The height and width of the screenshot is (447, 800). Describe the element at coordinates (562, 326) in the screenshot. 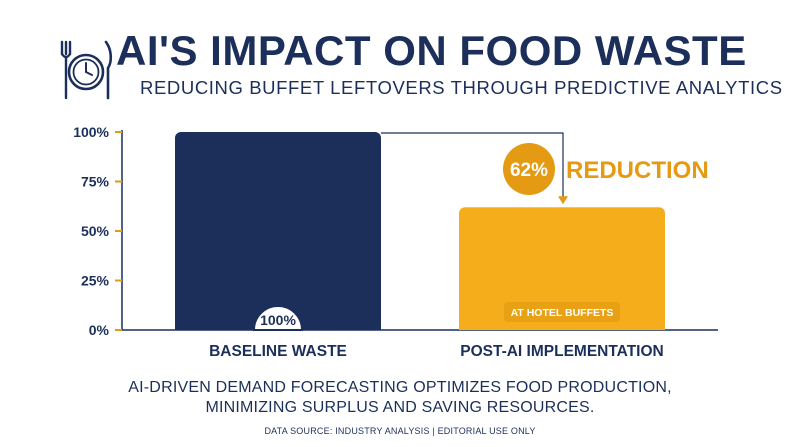

I see `bar-base-fill` at that location.